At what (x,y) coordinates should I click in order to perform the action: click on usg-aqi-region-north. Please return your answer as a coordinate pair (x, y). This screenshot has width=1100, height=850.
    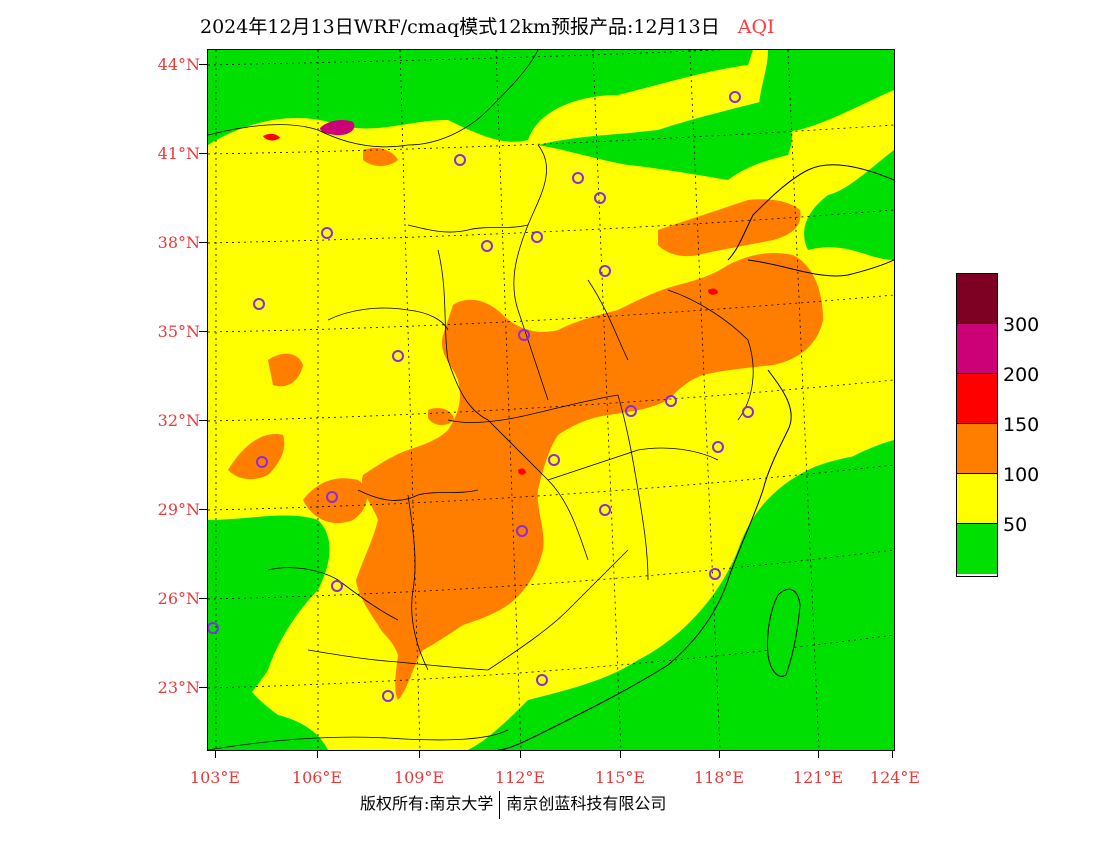
    Looking at the image, I should click on (380, 157).